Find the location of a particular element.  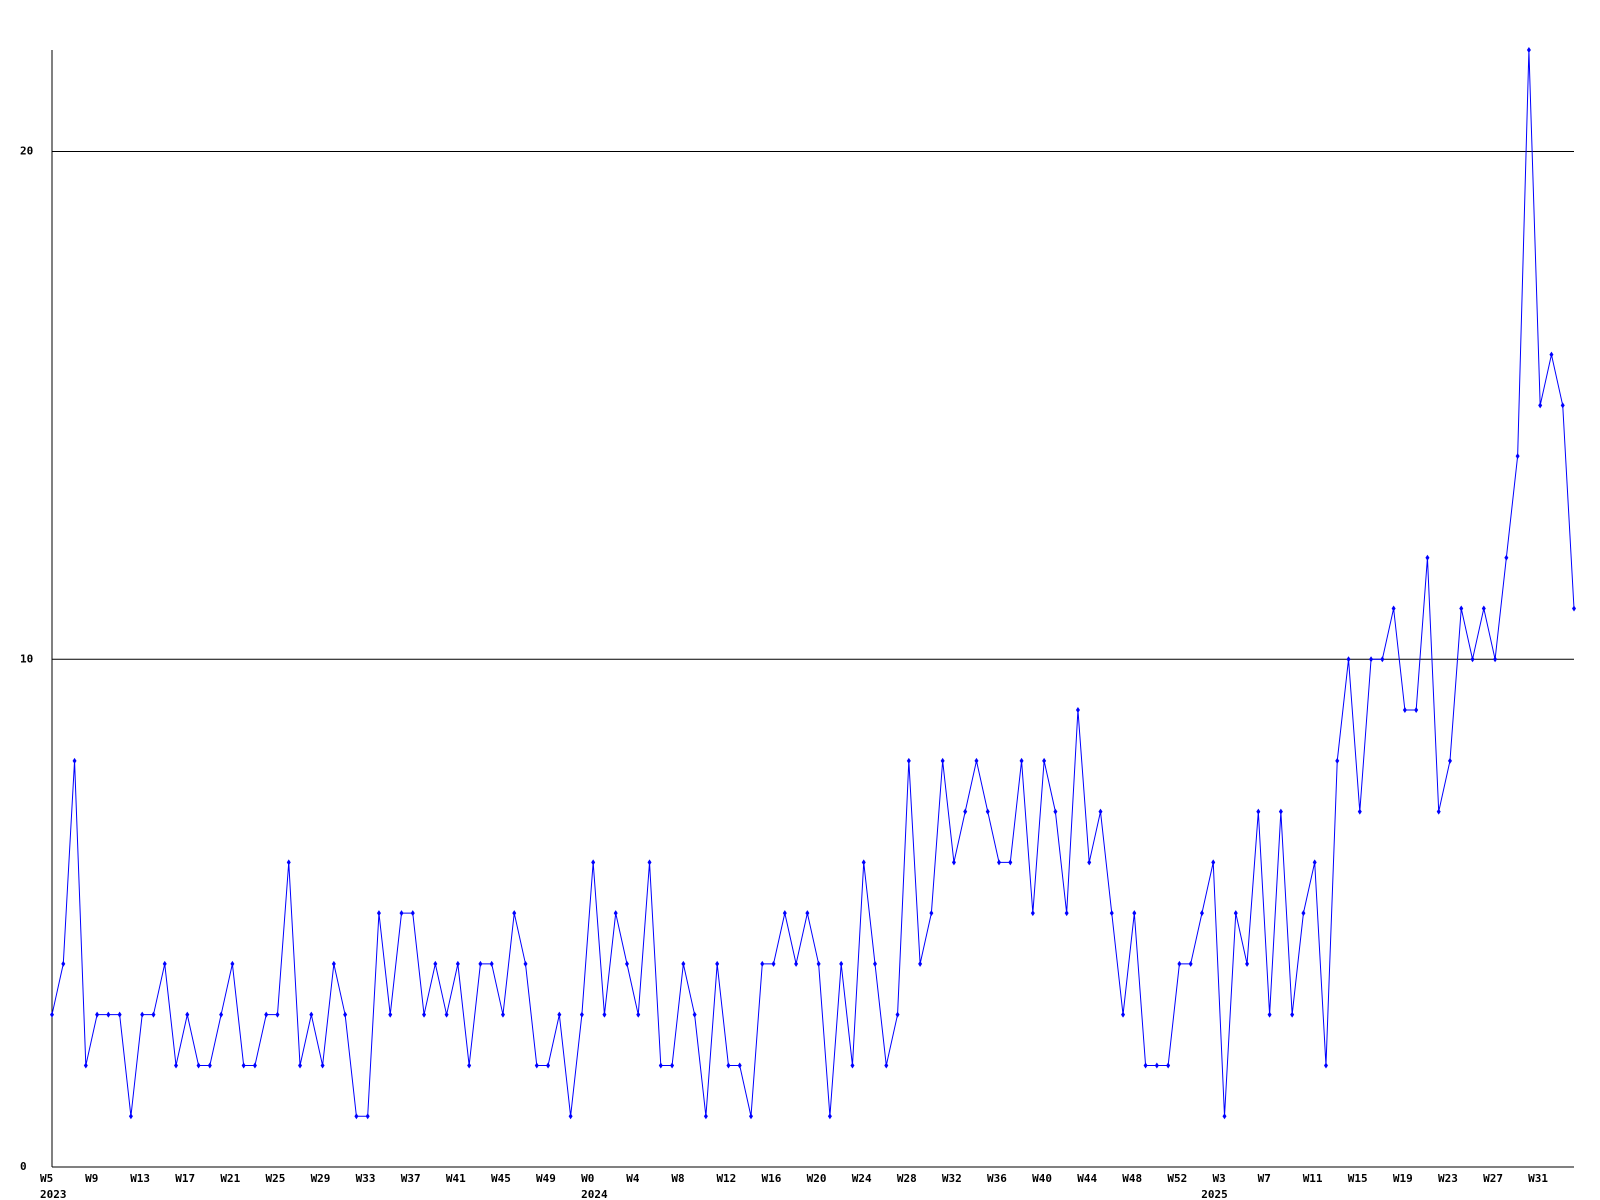

x-tick-label: W9 is located at coordinates (91, 1178).